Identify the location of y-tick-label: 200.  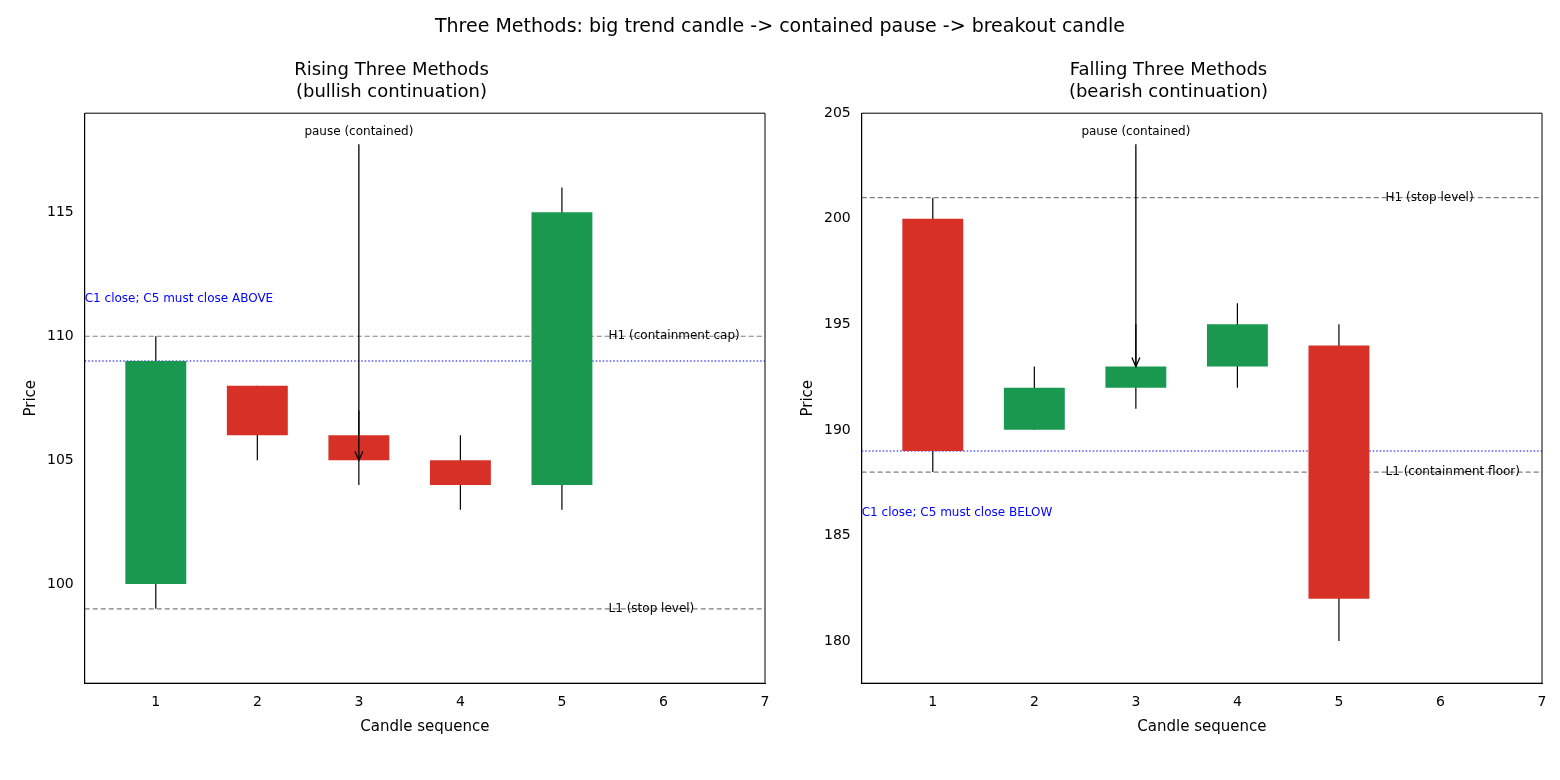
(837, 217).